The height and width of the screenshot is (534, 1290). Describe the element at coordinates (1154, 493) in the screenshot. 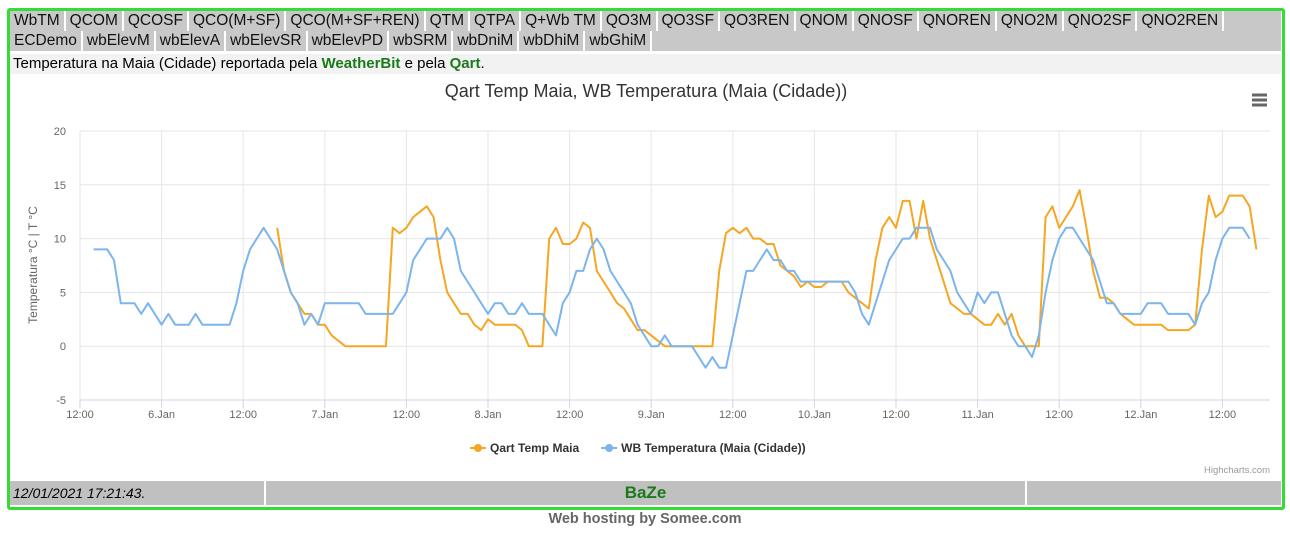

I see `footer-cell` at that location.